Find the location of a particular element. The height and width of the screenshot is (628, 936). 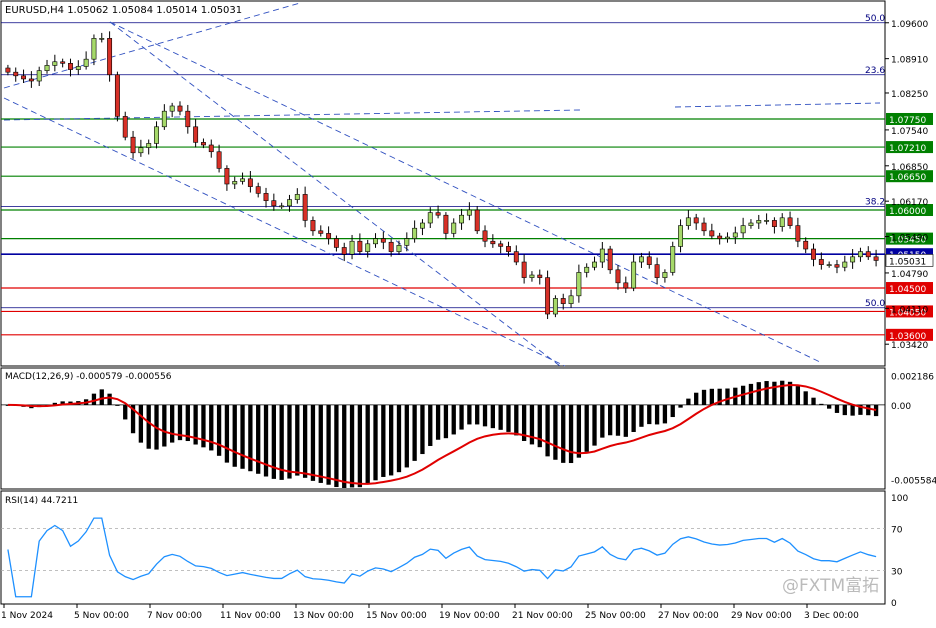

time-tick-label: 19 Nov 00:00 is located at coordinates (469, 616).